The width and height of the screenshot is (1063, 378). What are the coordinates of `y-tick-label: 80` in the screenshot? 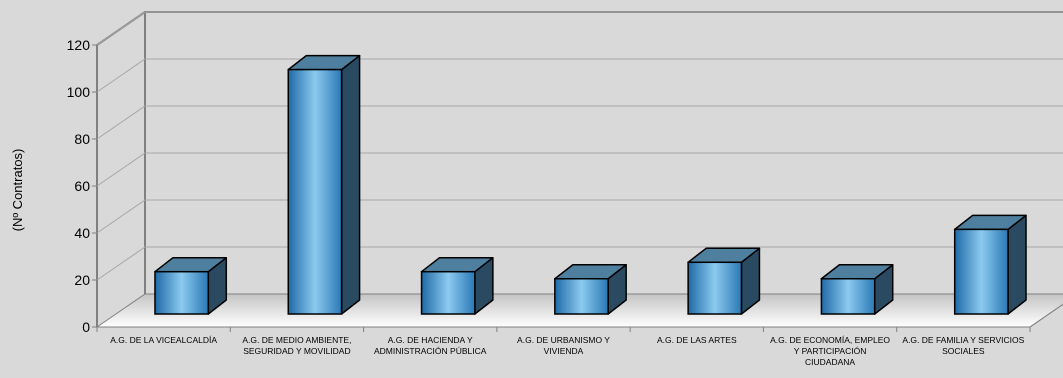 It's located at (82, 139).